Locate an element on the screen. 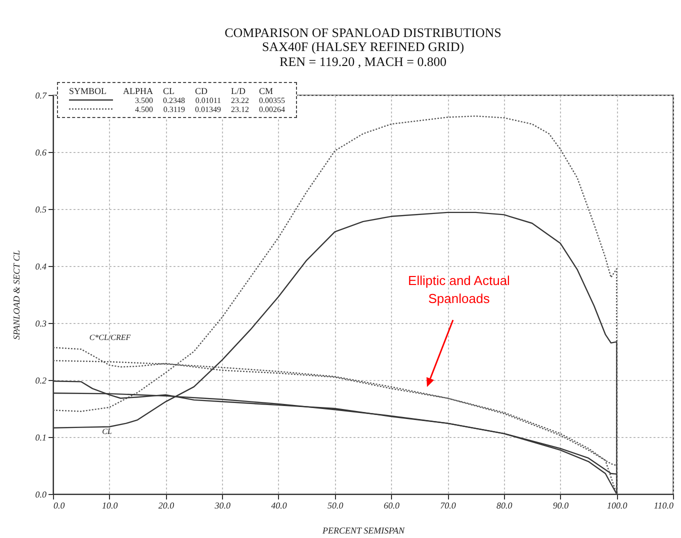 This screenshot has width=681, height=538. y-tick-label: 0.1 is located at coordinates (40, 437).